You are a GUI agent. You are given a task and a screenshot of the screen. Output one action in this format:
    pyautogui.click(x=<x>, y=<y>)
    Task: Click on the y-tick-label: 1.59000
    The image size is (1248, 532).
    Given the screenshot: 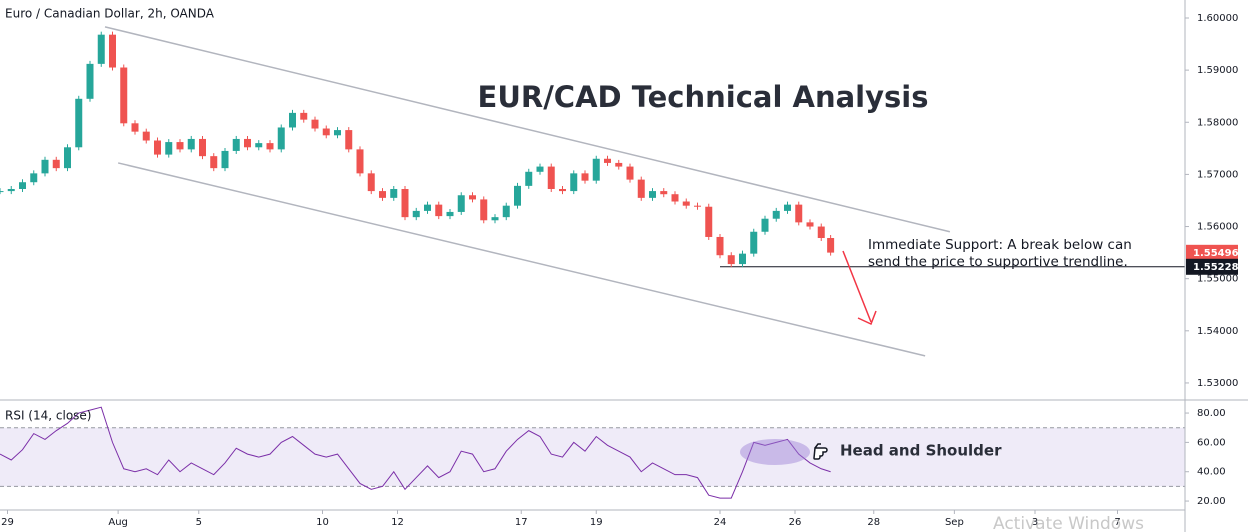 What is the action you would take?
    pyautogui.click(x=1217, y=70)
    